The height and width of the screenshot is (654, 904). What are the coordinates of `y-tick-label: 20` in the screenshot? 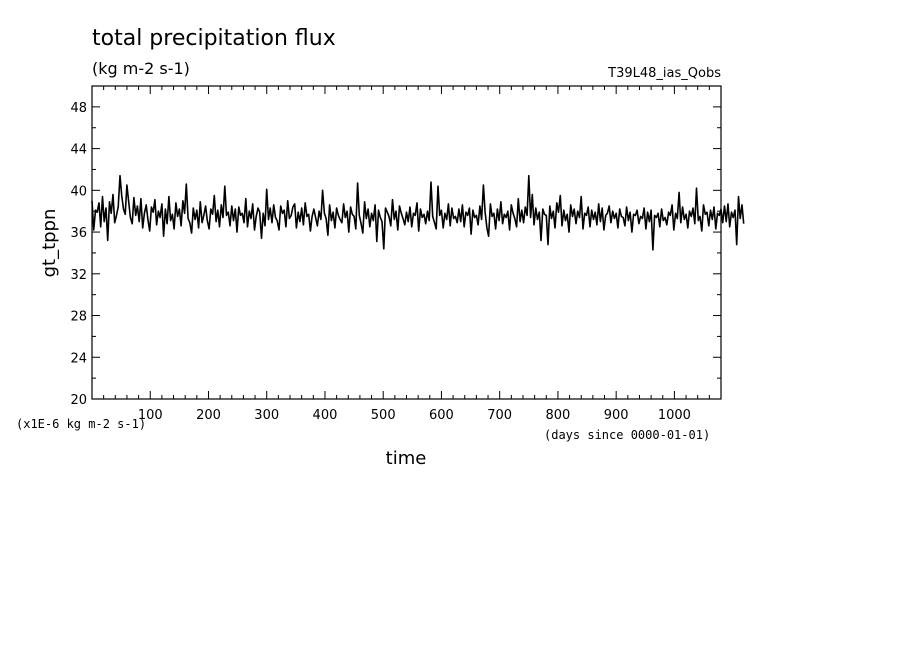 It's located at (78, 400).